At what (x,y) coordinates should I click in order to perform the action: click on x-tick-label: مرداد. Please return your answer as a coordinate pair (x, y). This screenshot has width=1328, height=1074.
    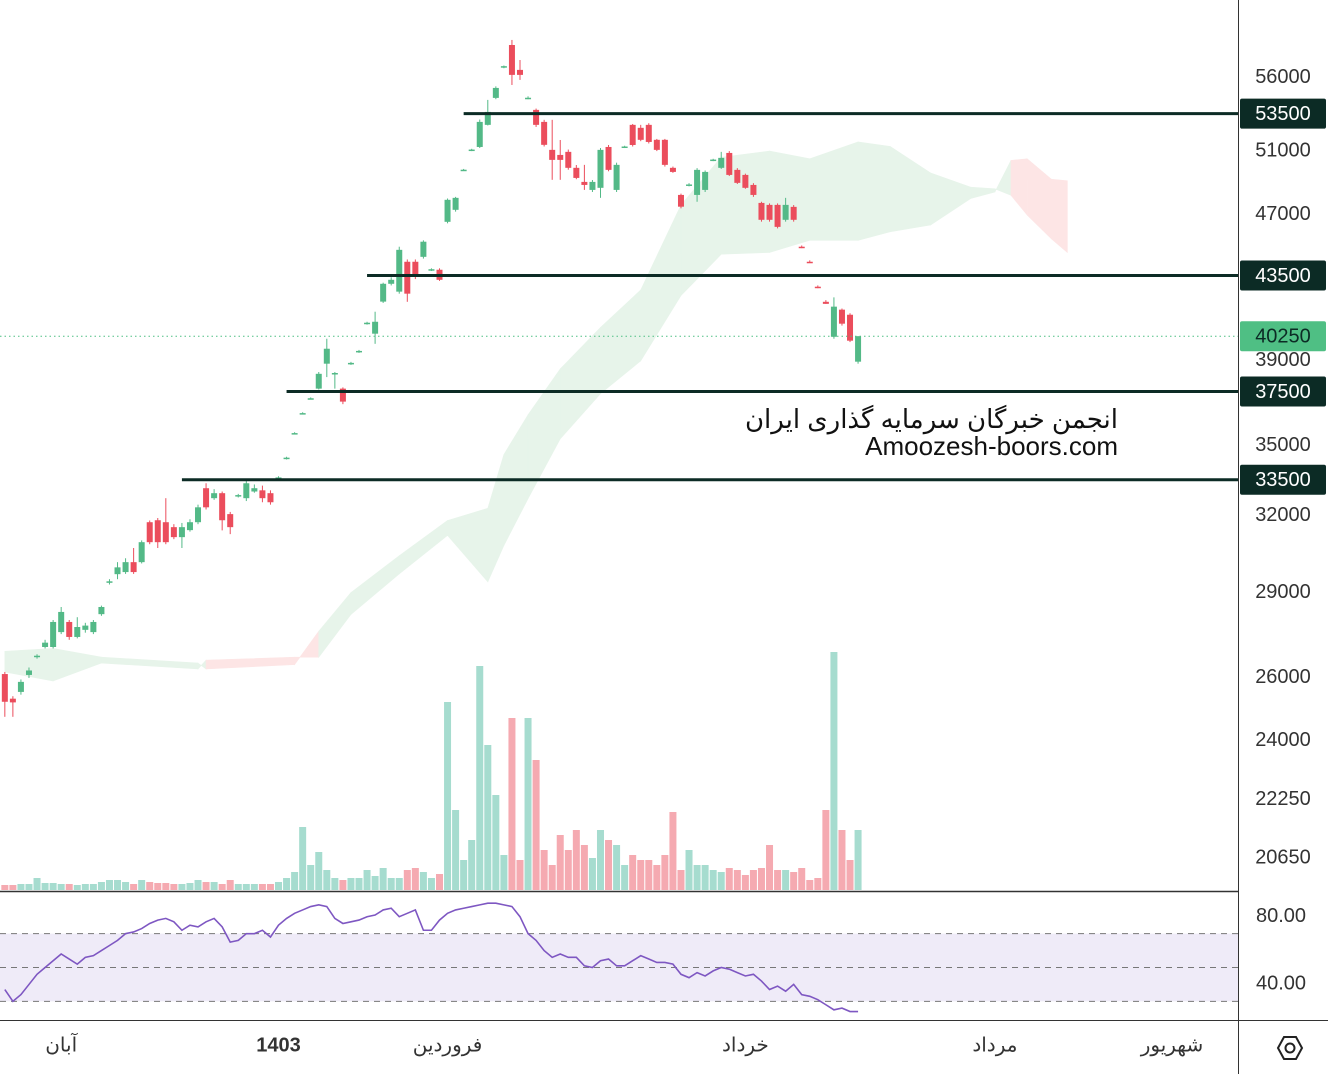
    Looking at the image, I should click on (994, 1045).